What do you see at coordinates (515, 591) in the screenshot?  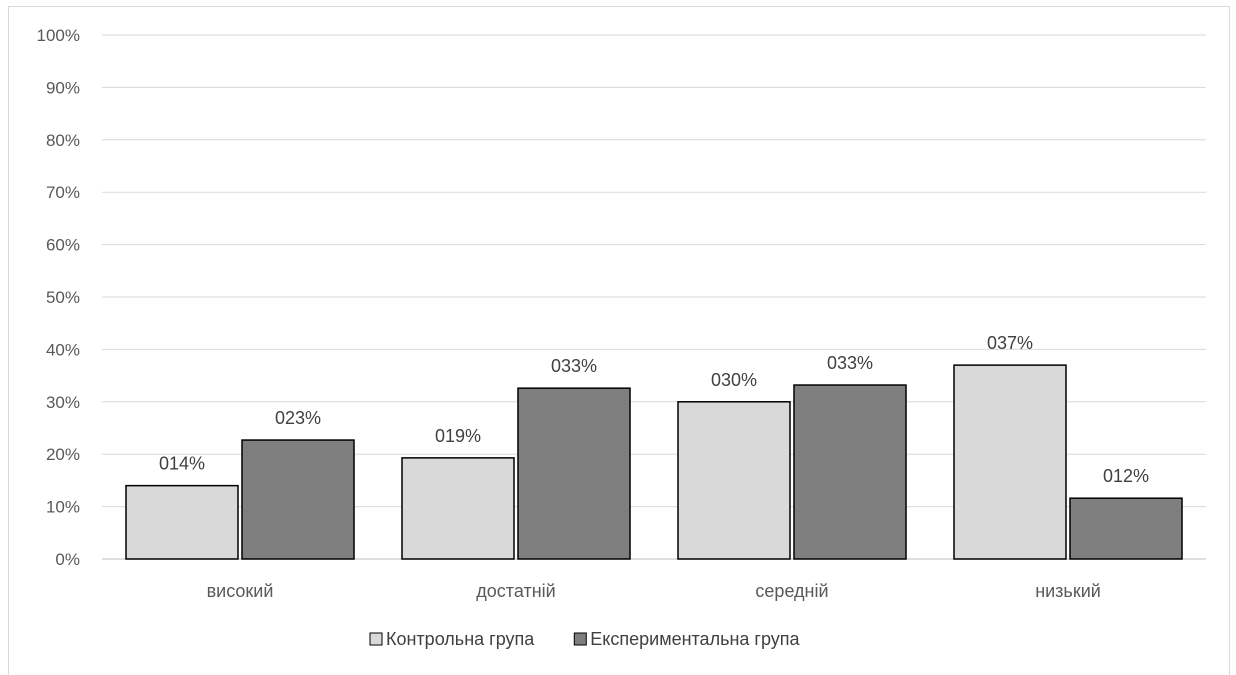 I see `x-category-label: достатній` at bounding box center [515, 591].